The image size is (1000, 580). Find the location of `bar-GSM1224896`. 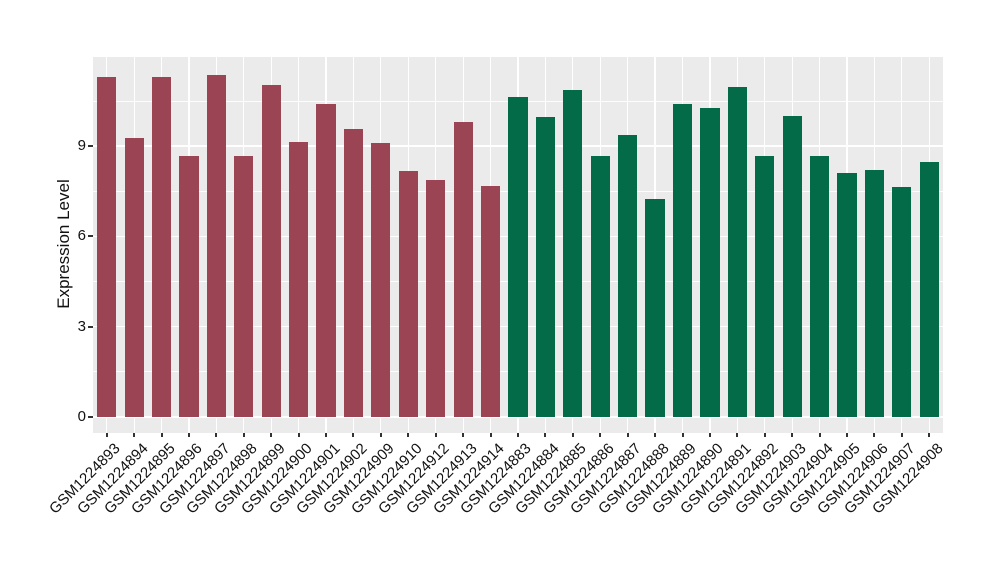

bar-GSM1224896 is located at coordinates (189, 286).